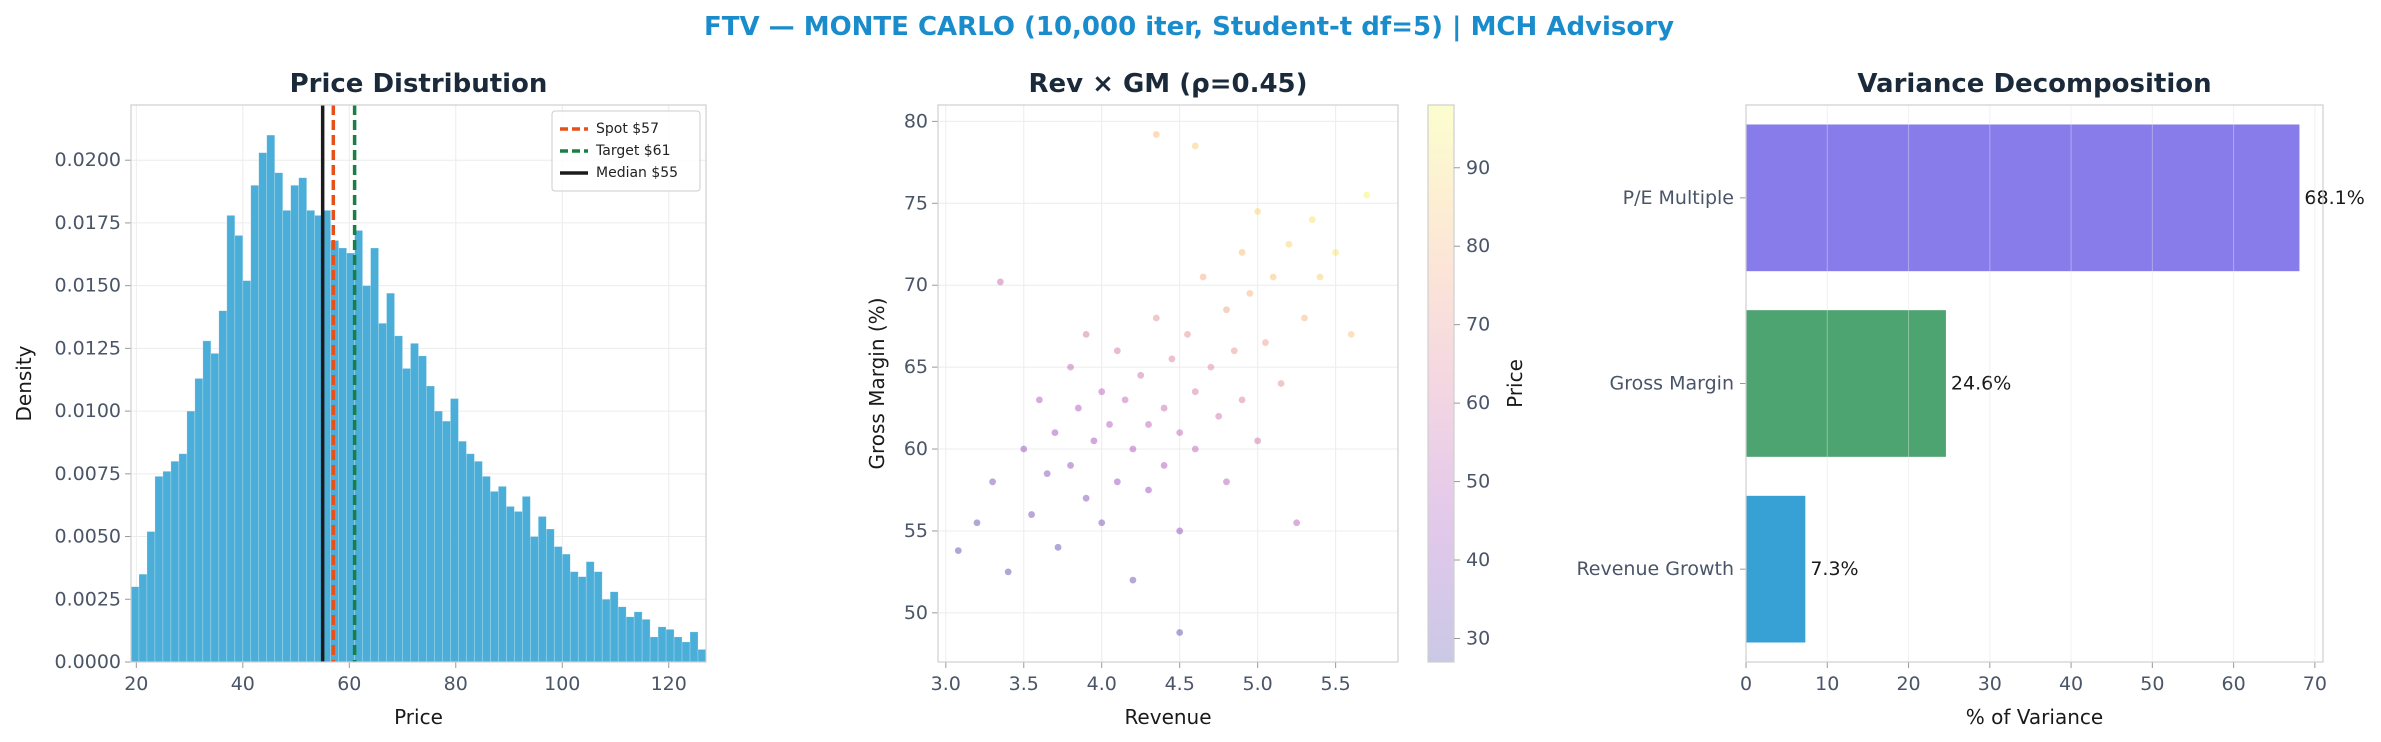  Describe the element at coordinates (24, 383) in the screenshot. I see `y-axis-label: Density` at that location.